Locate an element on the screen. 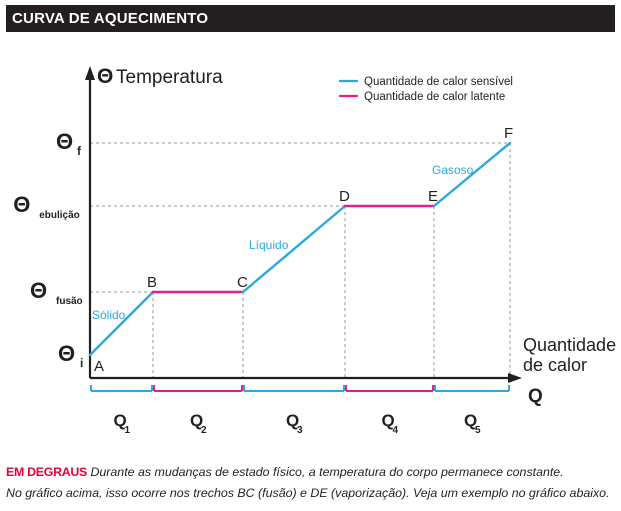  y-label-theta-ebulicao: Θ is located at coordinates (21, 204).